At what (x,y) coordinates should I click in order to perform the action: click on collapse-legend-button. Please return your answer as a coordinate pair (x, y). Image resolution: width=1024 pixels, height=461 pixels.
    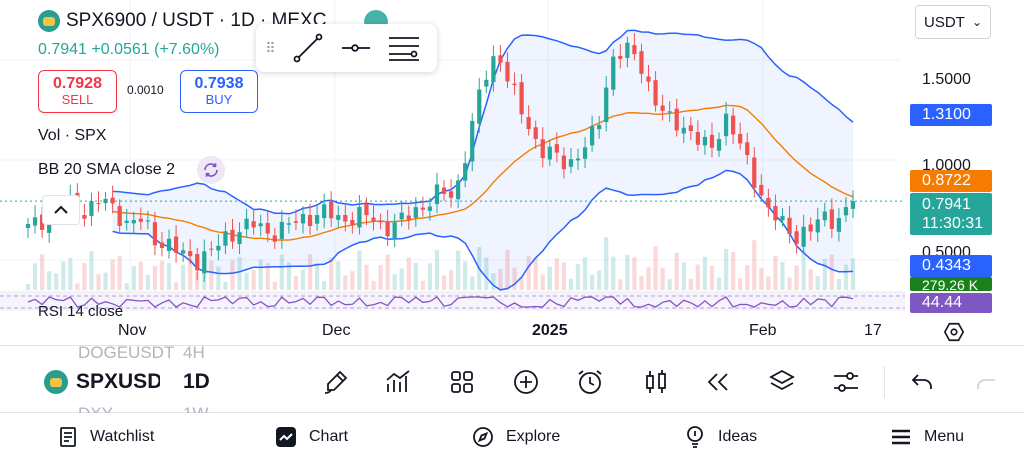
    Looking at the image, I should click on (61, 210).